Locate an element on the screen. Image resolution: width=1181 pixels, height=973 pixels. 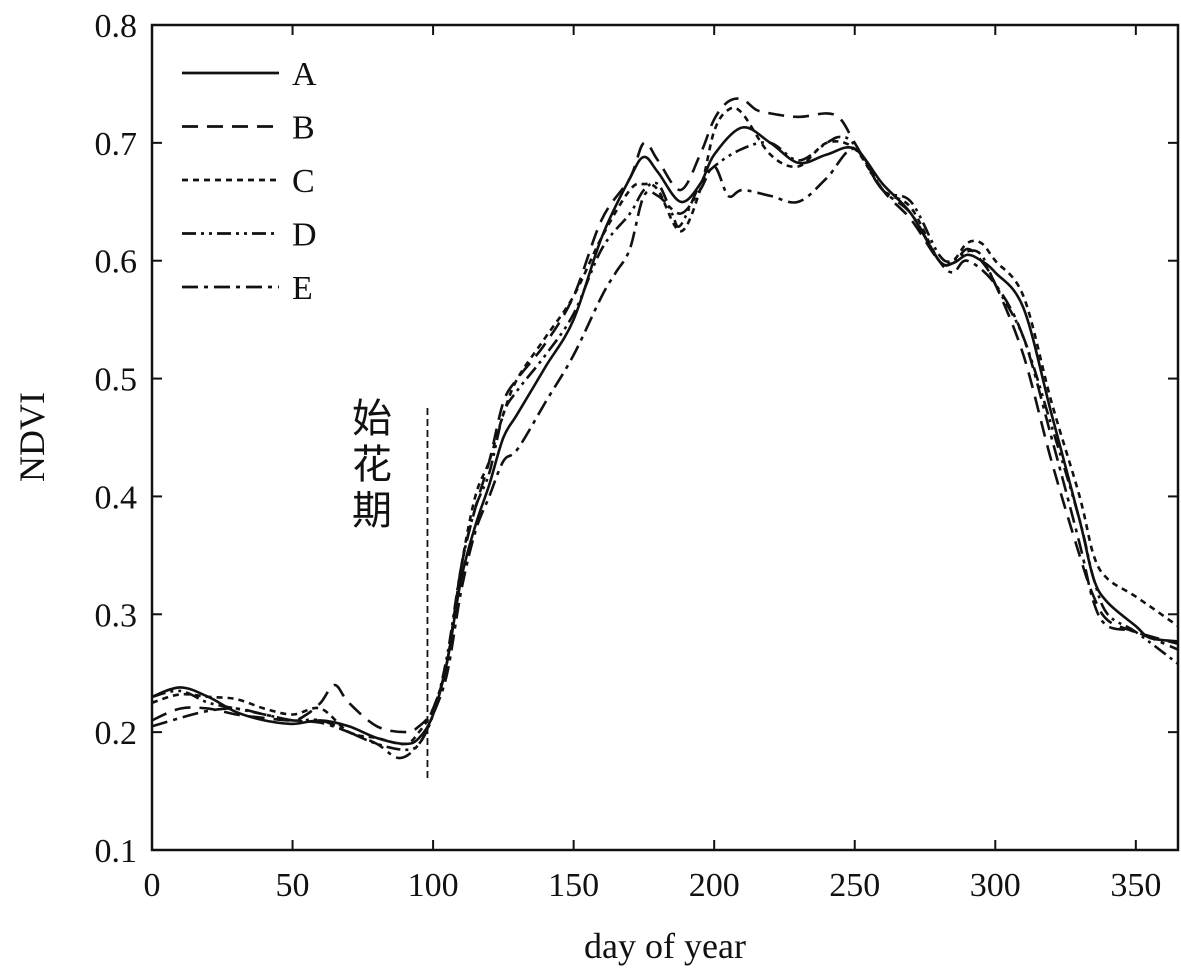
y-tick-label: 0.4 is located at coordinates (116, 497).